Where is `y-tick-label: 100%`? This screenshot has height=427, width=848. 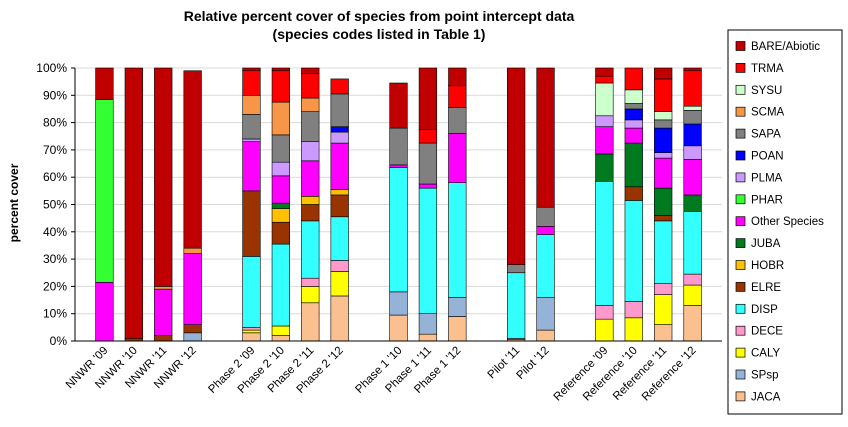
y-tick-label: 100% is located at coordinates (51, 68).